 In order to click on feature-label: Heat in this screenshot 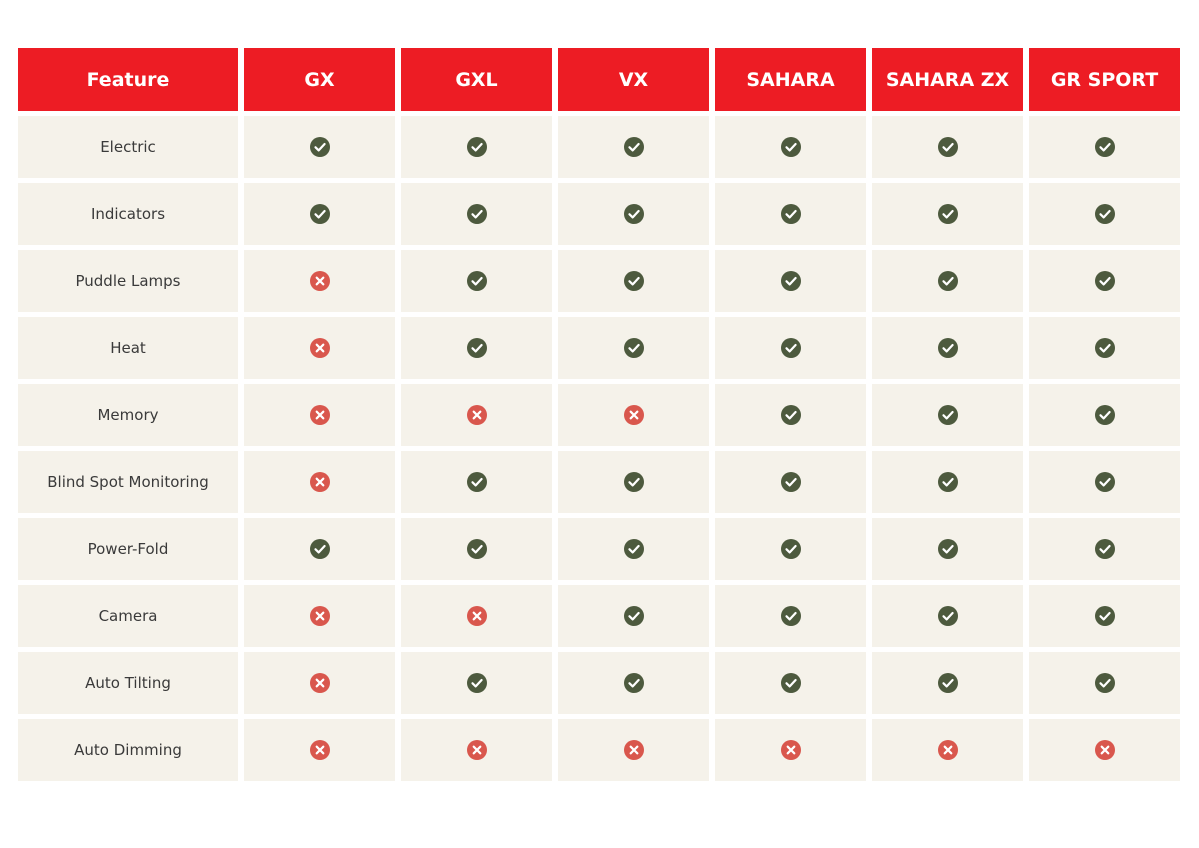, I will do `click(128, 348)`.